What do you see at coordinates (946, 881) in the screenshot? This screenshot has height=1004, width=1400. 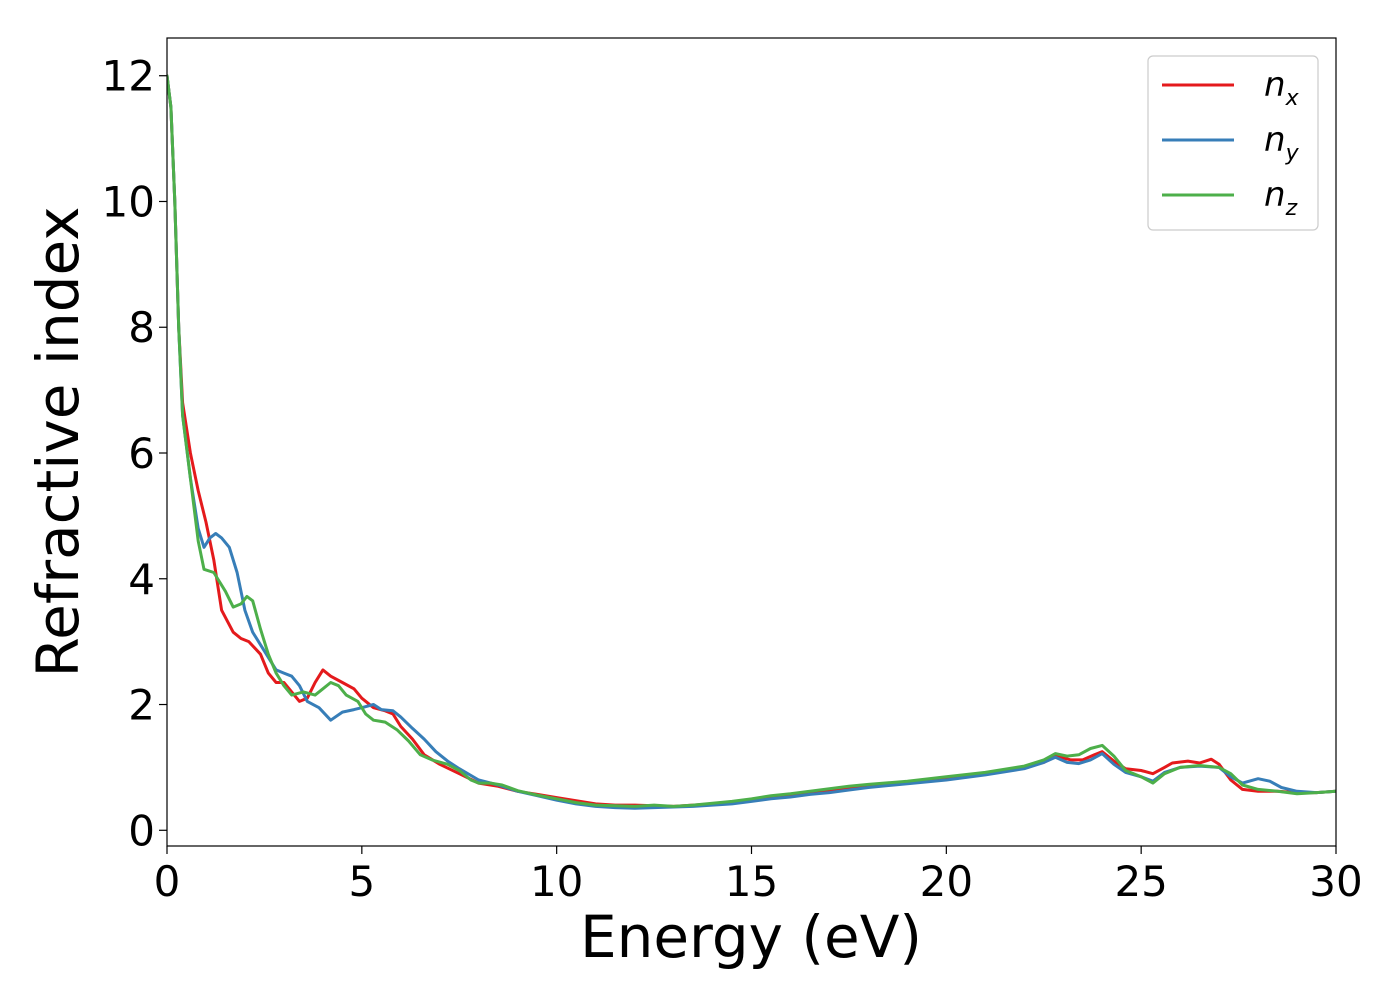 I see `x-tick-label: 20` at bounding box center [946, 881].